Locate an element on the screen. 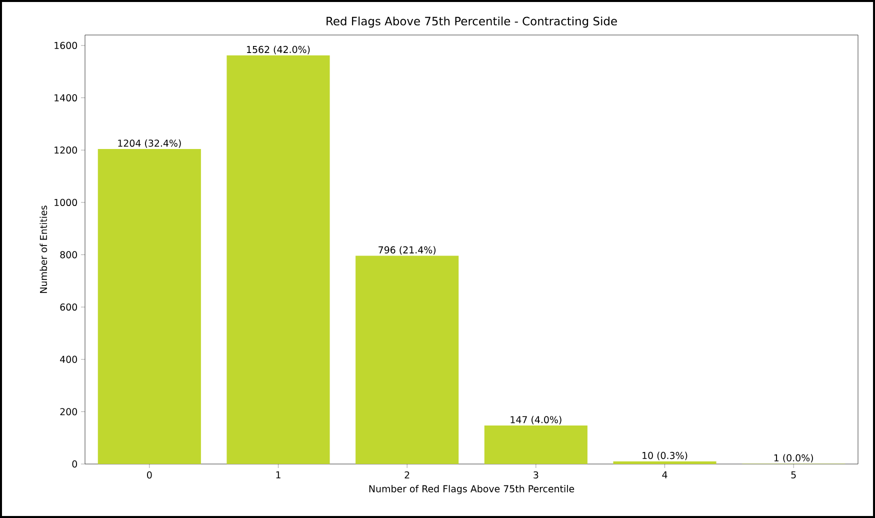 The width and height of the screenshot is (875, 518). x-tick-label: 0 is located at coordinates (149, 475).